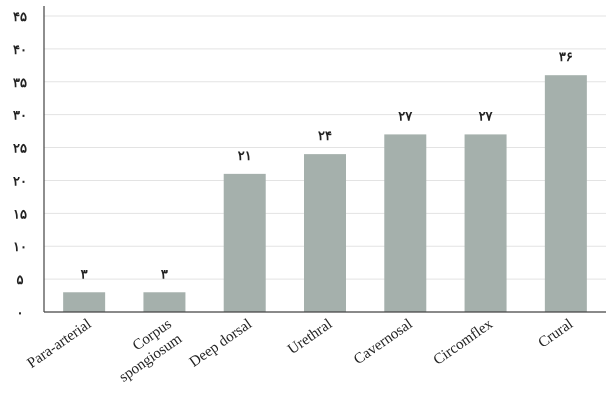  I want to click on y-tick-label: ۳۰, so click(20, 116).